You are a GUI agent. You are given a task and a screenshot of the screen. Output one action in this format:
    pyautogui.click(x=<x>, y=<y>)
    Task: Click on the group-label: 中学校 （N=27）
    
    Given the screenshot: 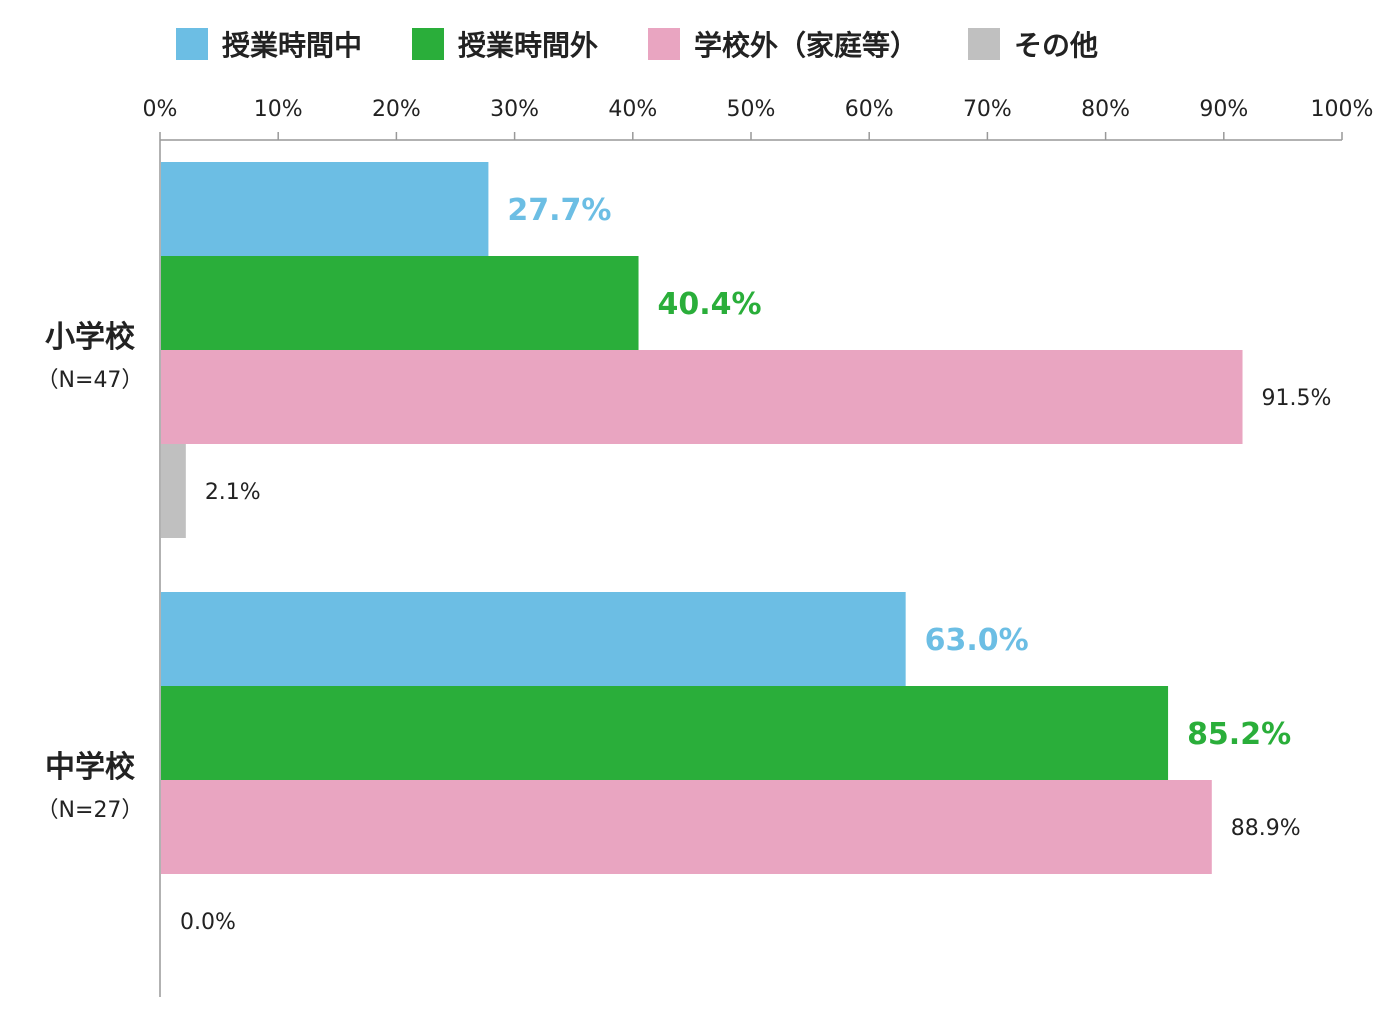 What is the action you would take?
    pyautogui.click(x=90, y=783)
    